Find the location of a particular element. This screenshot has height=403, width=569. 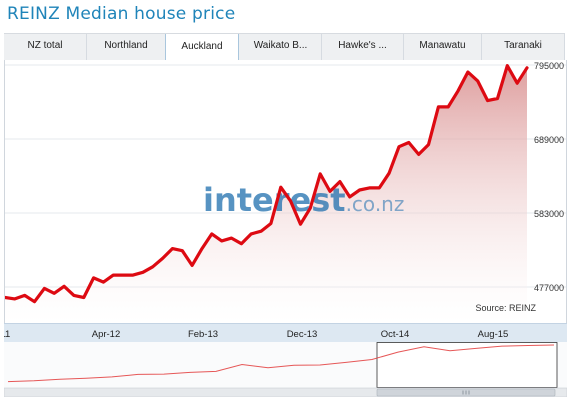

x-axis-labels: n-11 Apr-12 Feb-13 Dec-13 Oct-14 Aug-15 is located at coordinates (254, 334).